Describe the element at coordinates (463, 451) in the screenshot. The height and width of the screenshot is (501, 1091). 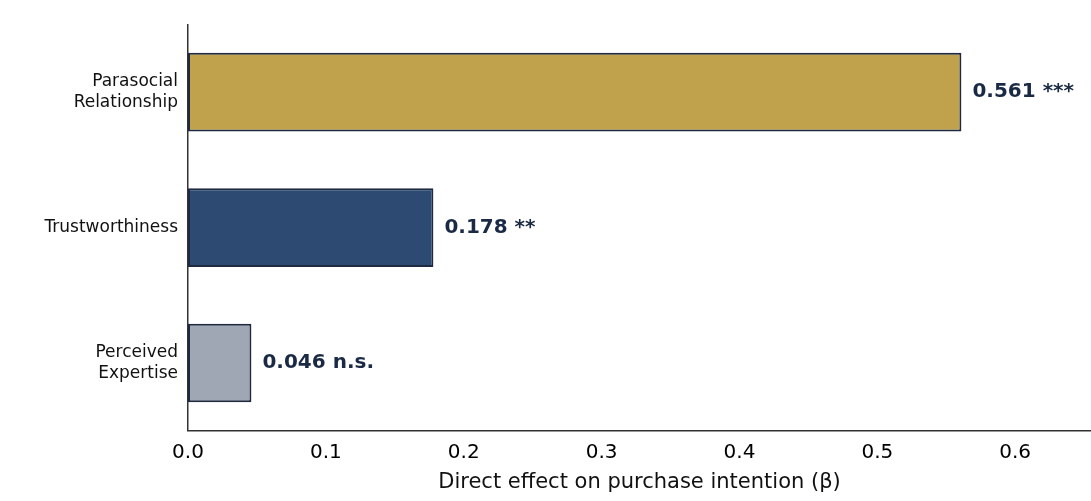
I see `x-tick-label: 0.2` at that location.